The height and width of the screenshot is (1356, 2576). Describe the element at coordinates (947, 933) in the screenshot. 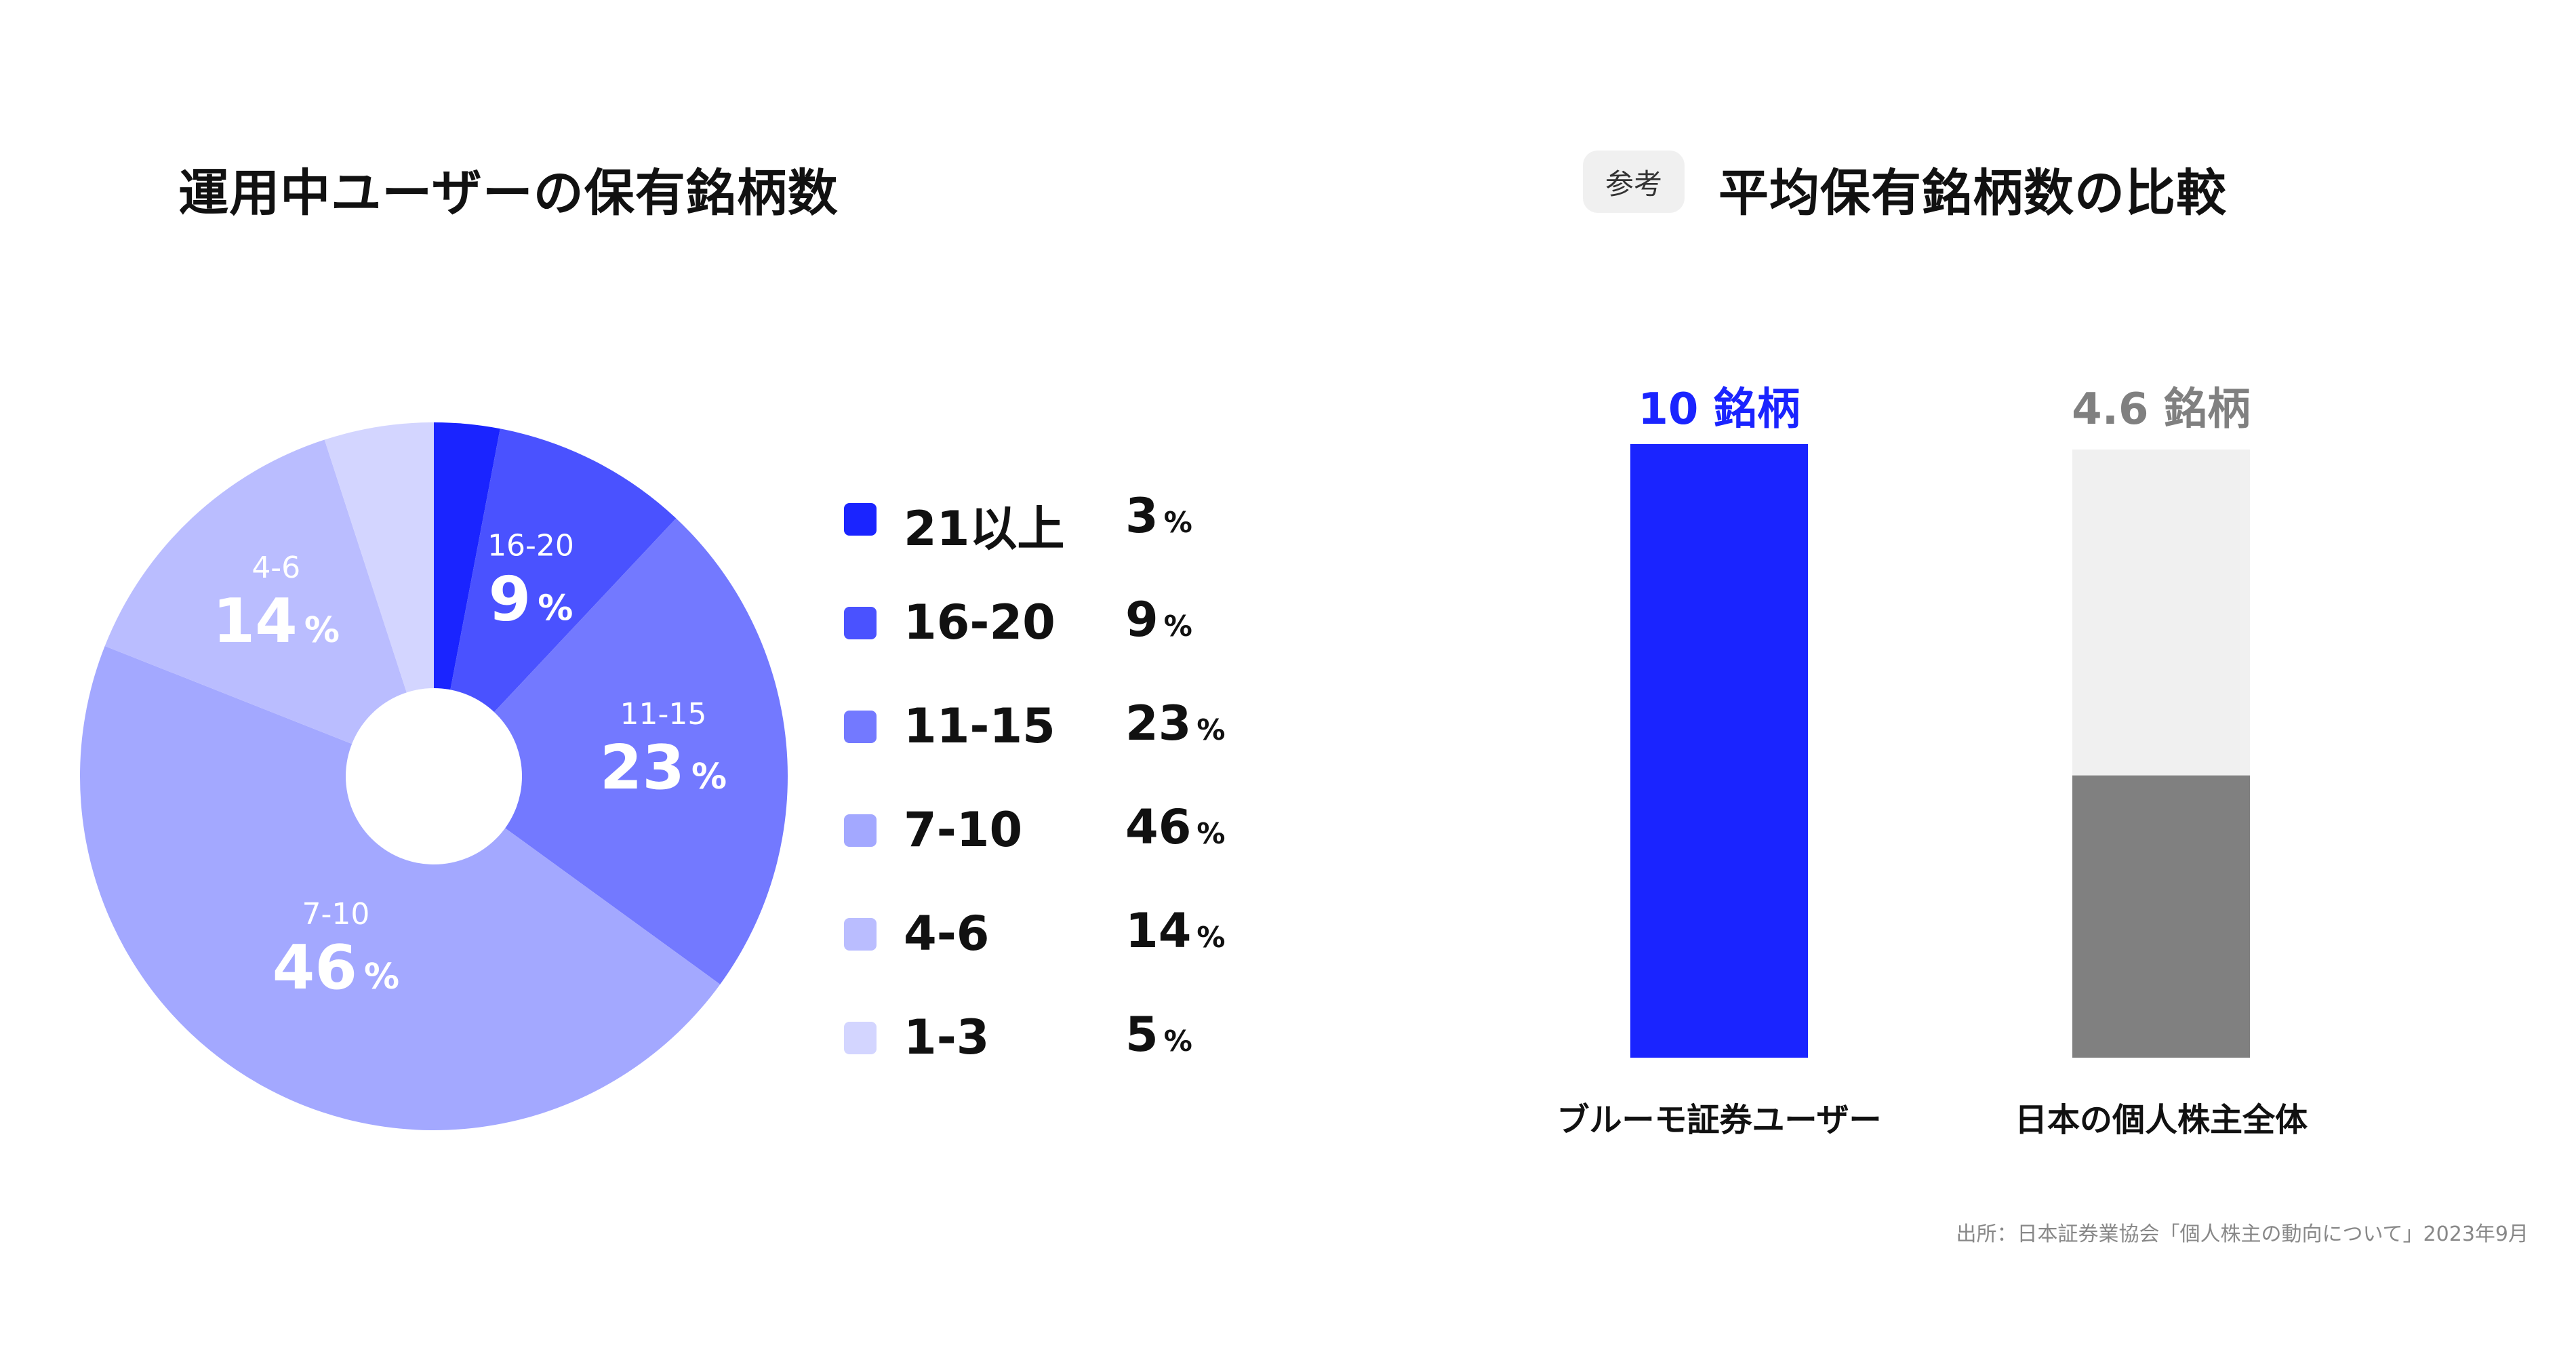

I see `legend-label: 4-6` at that location.